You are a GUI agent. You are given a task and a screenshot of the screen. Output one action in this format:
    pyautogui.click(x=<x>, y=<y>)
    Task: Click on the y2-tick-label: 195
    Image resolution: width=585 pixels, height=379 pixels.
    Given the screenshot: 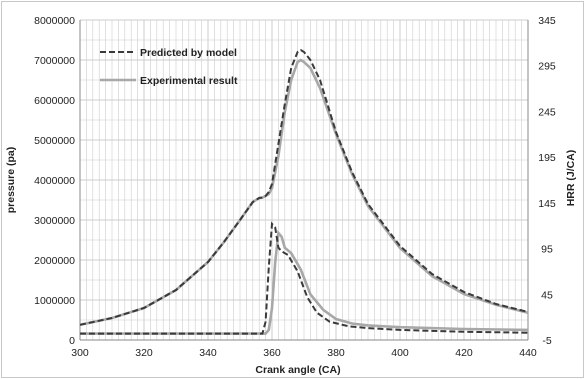 What is the action you would take?
    pyautogui.click(x=547, y=158)
    